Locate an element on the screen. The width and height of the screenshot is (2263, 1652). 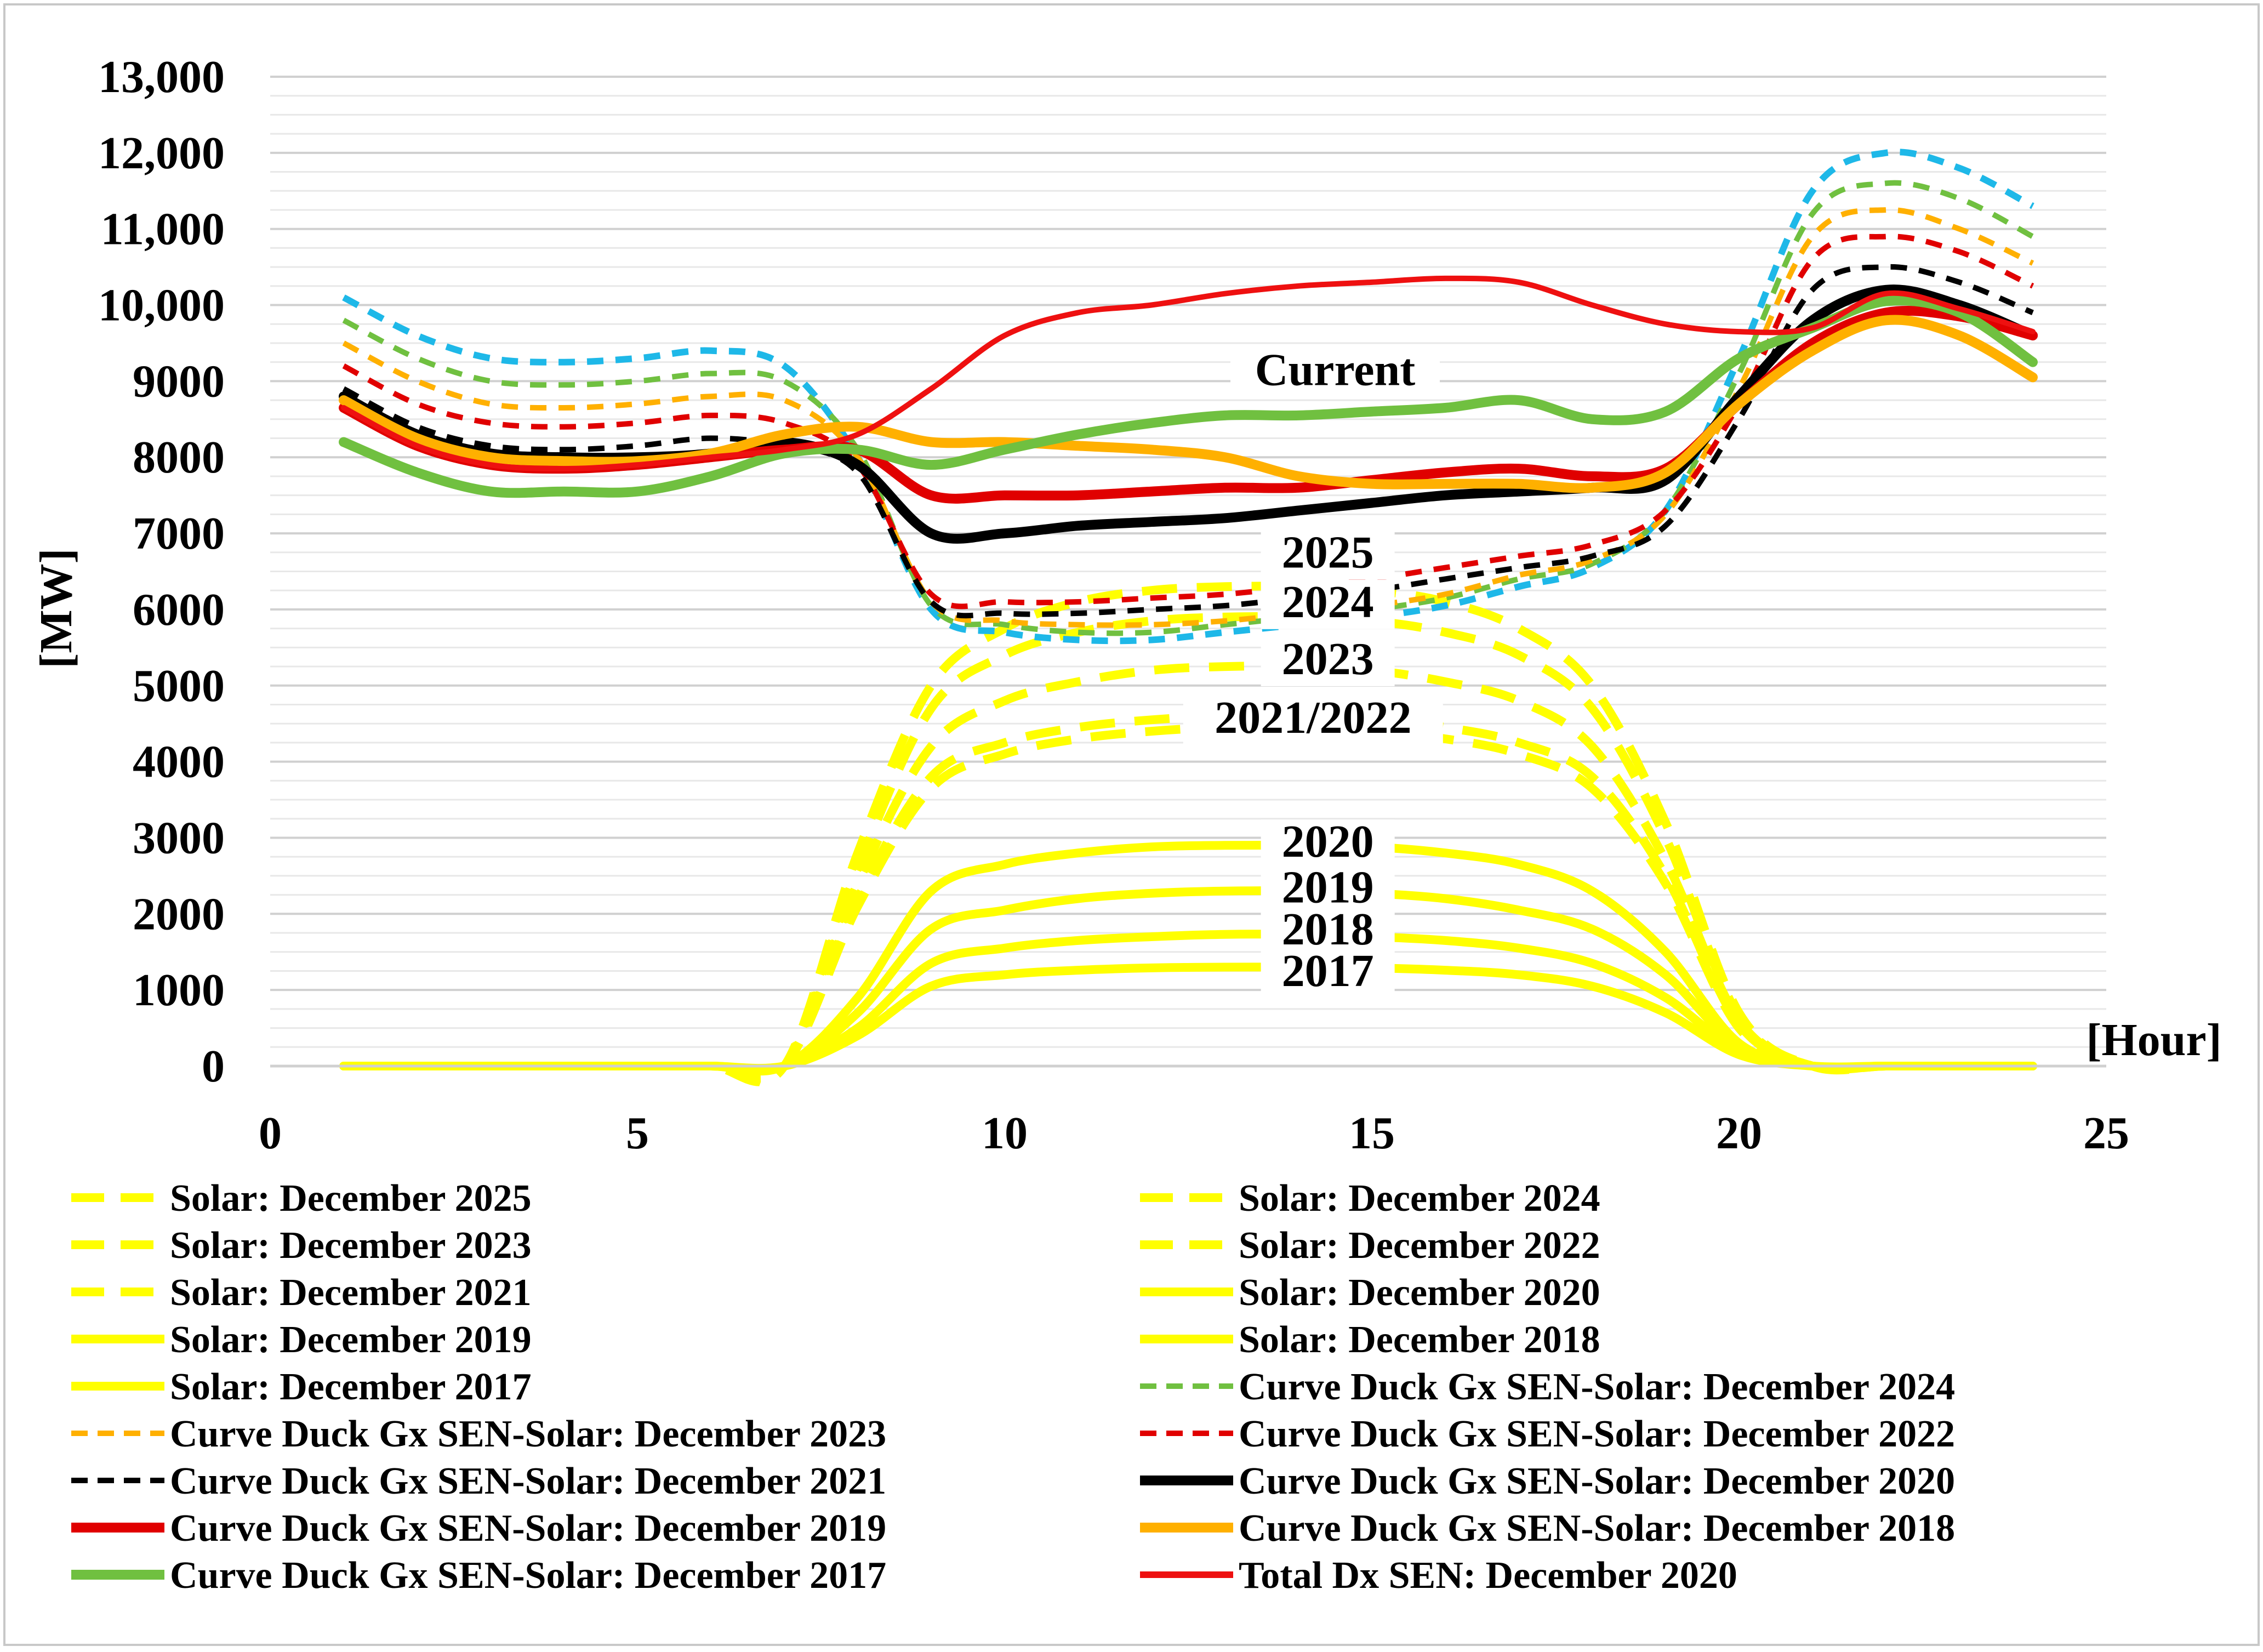
legend-item: Curve Duck Gx SEN-Solar: December 2017 is located at coordinates (478, 1576).